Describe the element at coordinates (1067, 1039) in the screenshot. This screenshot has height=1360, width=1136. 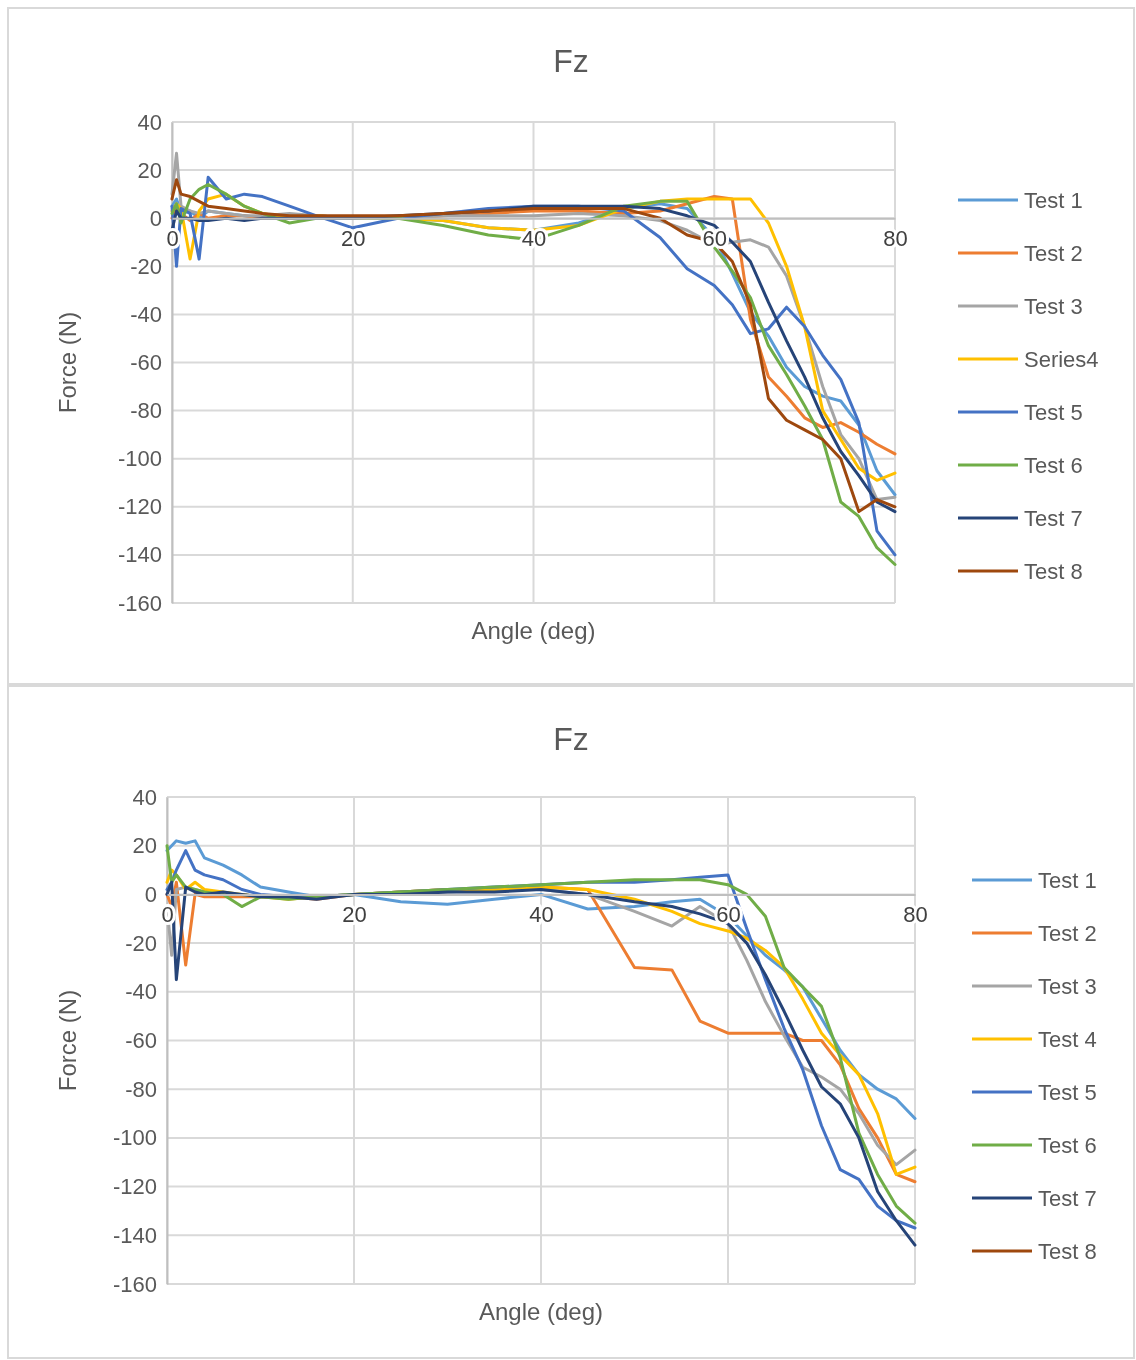
I see `legend-label: Test 4` at that location.